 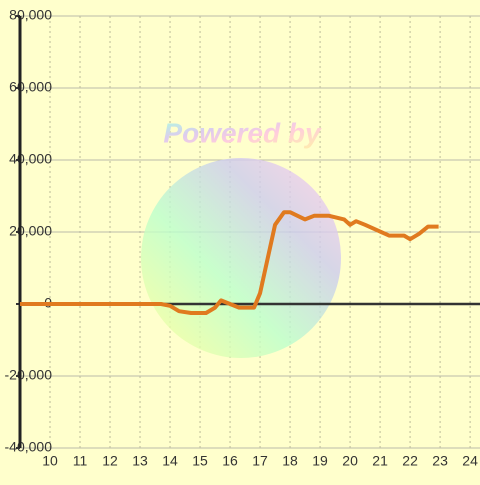 What do you see at coordinates (30, 87) in the screenshot?
I see `y-tick-label: 60,000` at bounding box center [30, 87].